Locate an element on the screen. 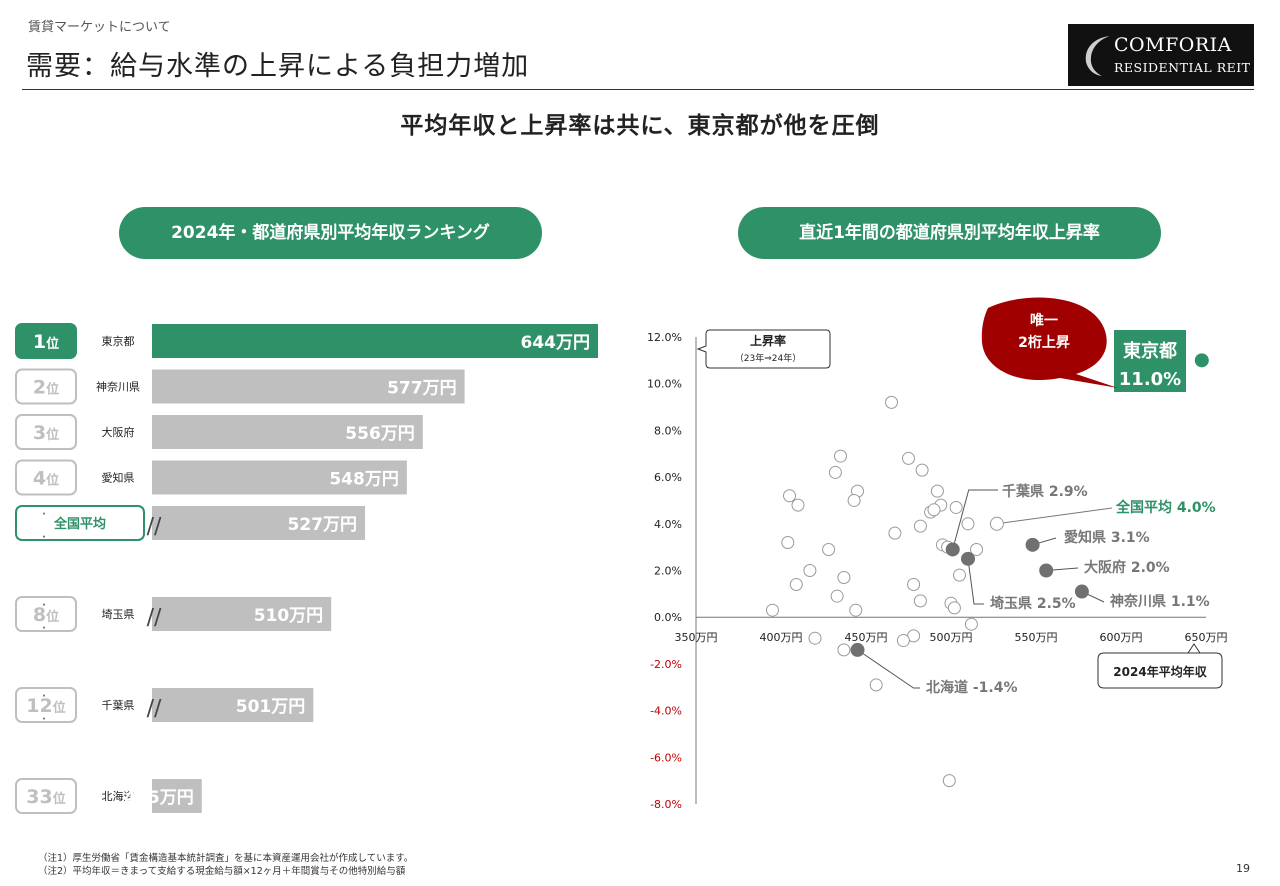  logo-wordmark: COMFORIA is located at coordinates (1173, 45).